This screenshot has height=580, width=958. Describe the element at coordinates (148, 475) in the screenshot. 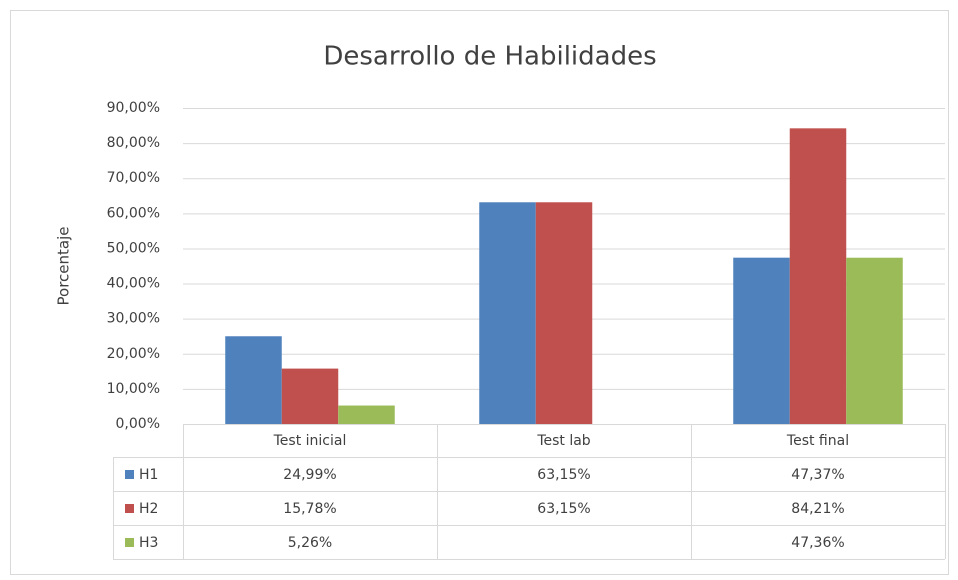

I see `legend-label: H1` at that location.